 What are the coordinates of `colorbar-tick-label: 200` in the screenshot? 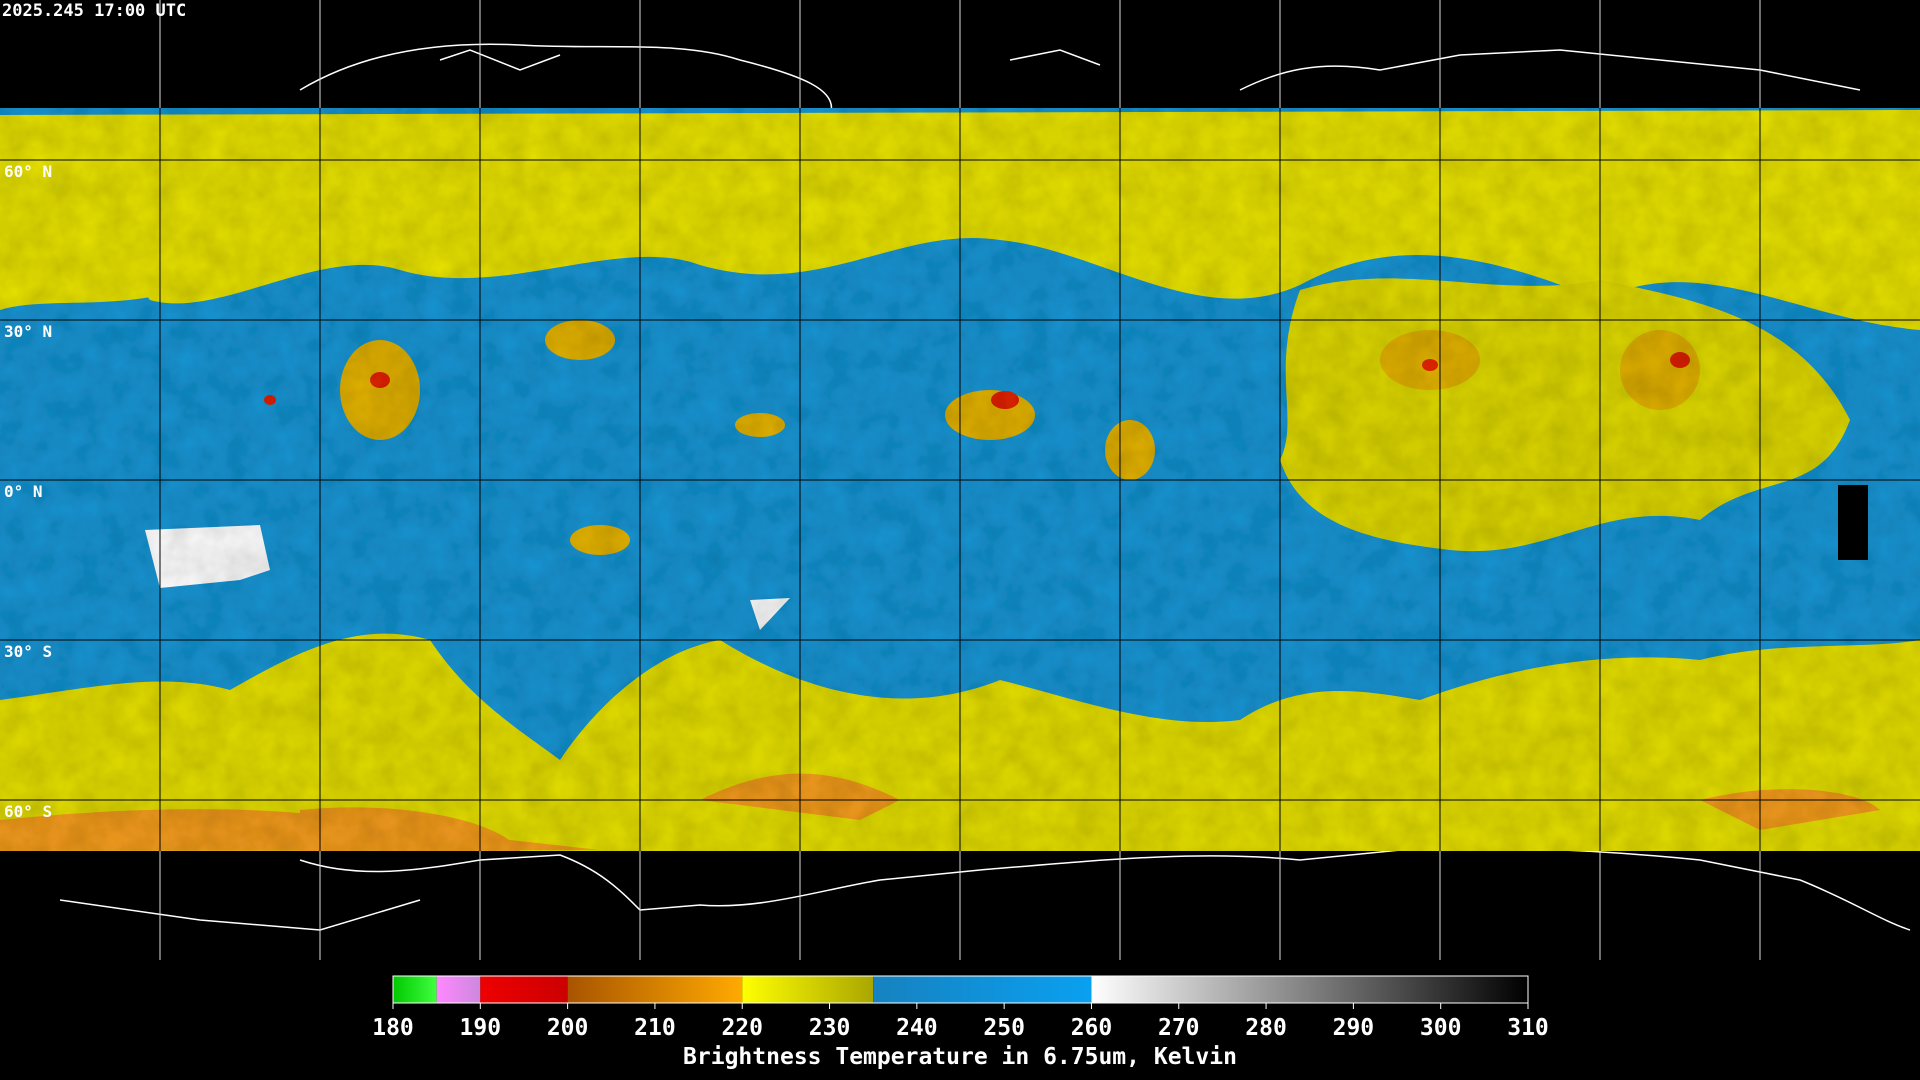 It's located at (568, 1028).